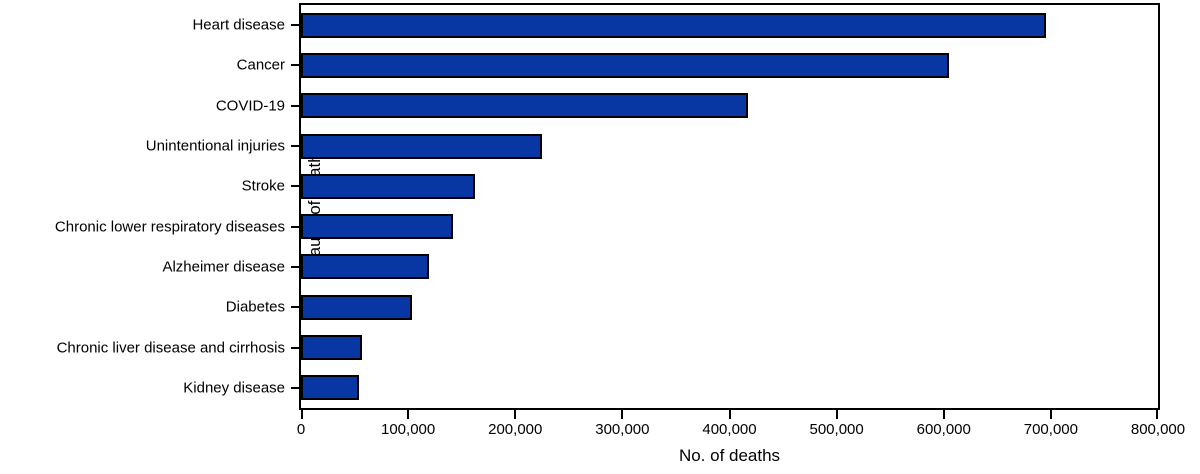  What do you see at coordinates (255, 307) in the screenshot?
I see `category-label: Diabetes` at bounding box center [255, 307].